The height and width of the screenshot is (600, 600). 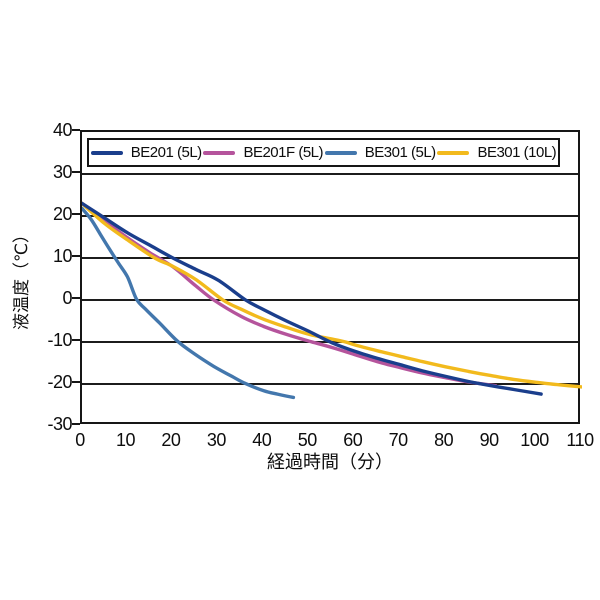 I want to click on x-axis-title: 経過時間（分）, so click(x=330, y=462).